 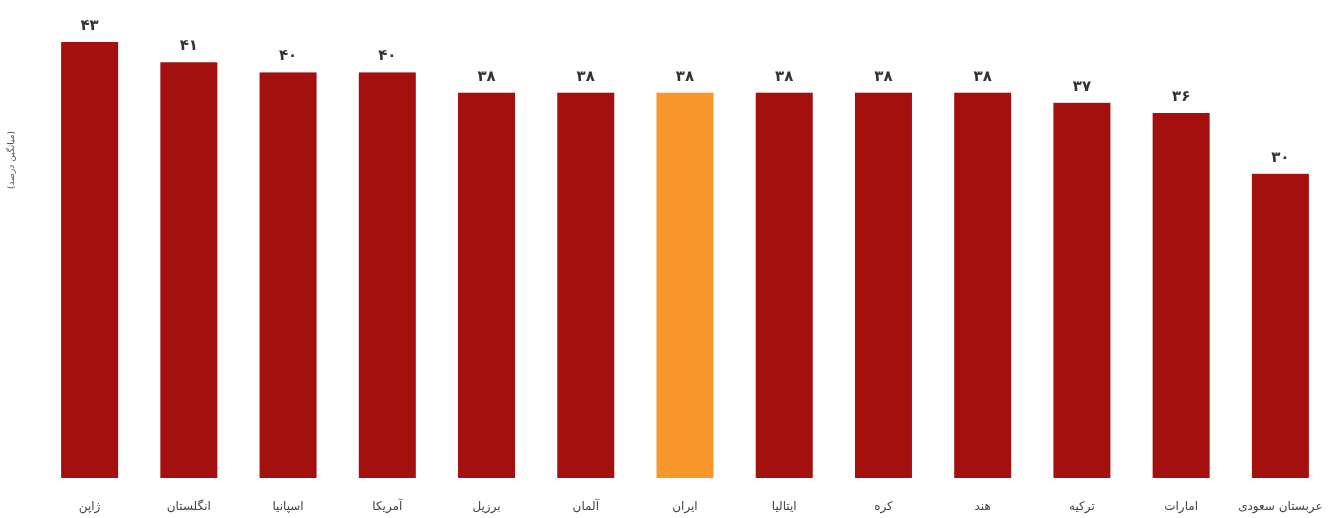 I want to click on x-tick-label: عربستان سعودی, so click(x=1280, y=506).